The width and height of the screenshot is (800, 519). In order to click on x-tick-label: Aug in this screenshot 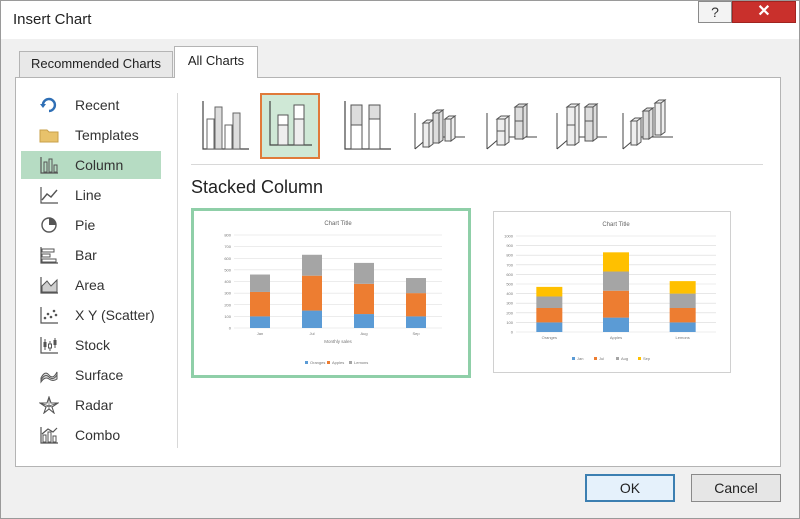, I will do `click(363, 333)`.